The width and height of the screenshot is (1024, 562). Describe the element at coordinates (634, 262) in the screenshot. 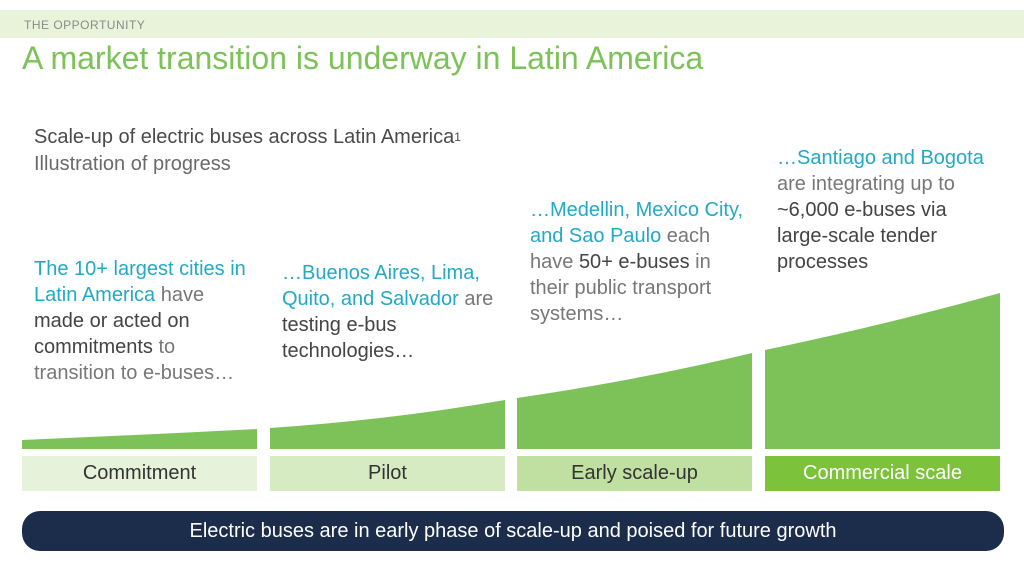

I see `stage-3-text-part: 50+ e-buses` at that location.